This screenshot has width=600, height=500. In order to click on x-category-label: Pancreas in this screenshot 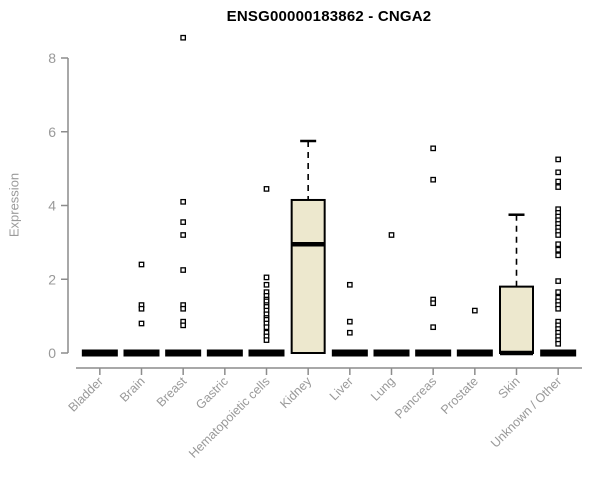, I will do `click(415, 397)`.